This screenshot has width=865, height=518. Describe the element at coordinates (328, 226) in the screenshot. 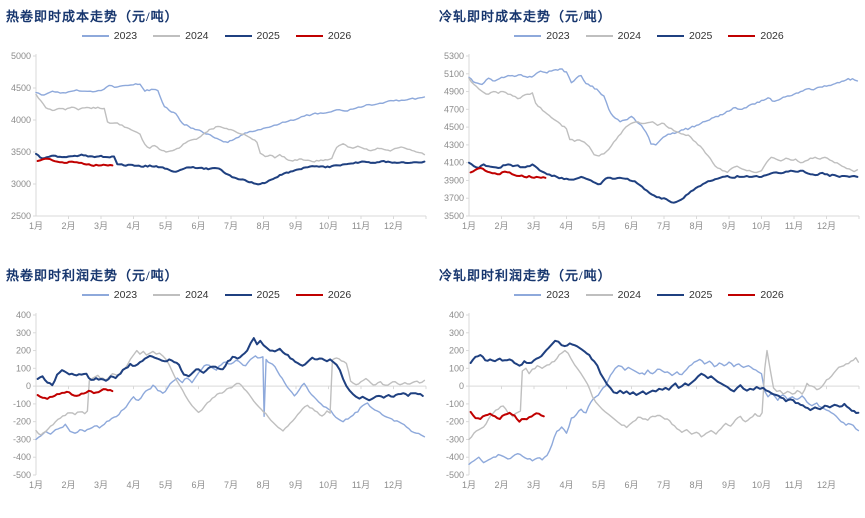

I see `x-axis-tick-label: 10月` at that location.